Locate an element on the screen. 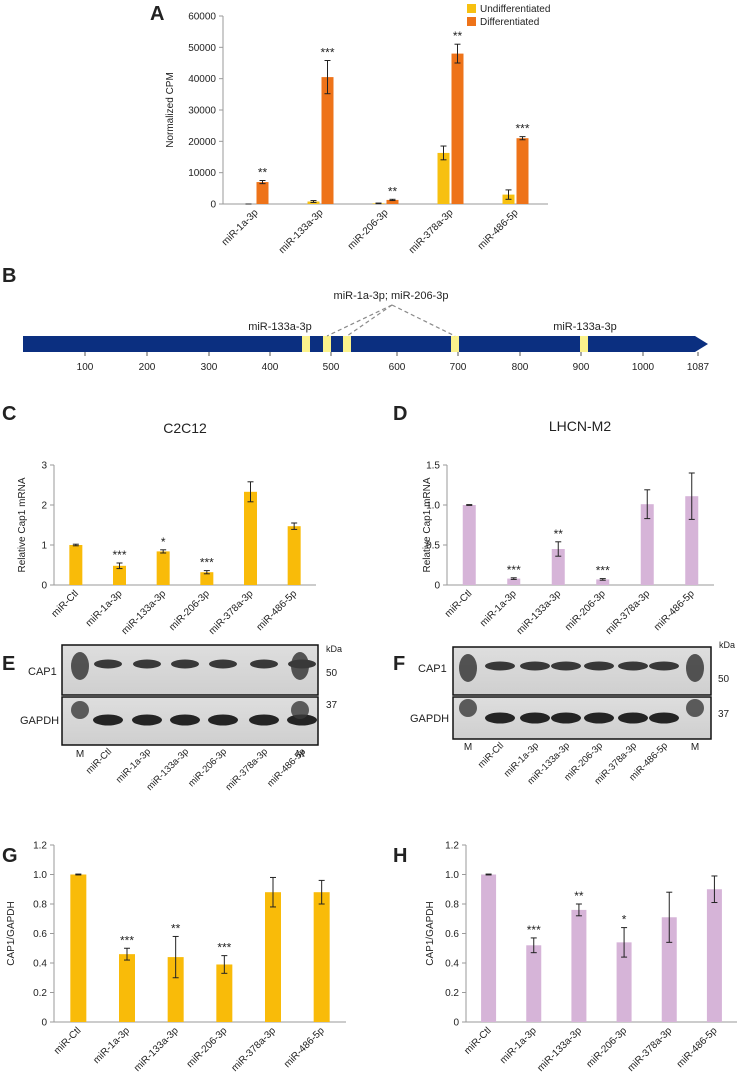  chart-a-significance-label: ** is located at coordinates (458, 36).